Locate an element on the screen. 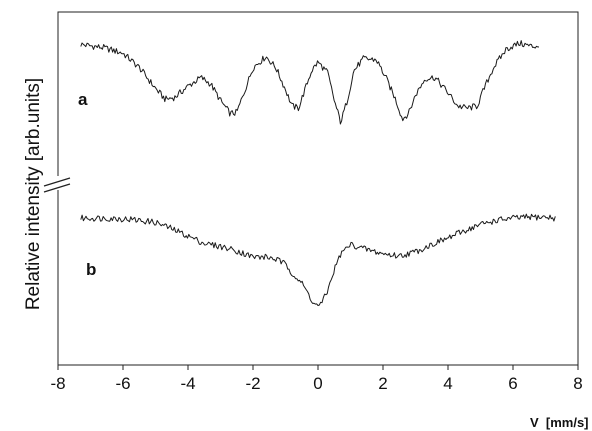  x-axis: -8 -6 -4 -2 0 2 4 6 8 is located at coordinates (316, 379).